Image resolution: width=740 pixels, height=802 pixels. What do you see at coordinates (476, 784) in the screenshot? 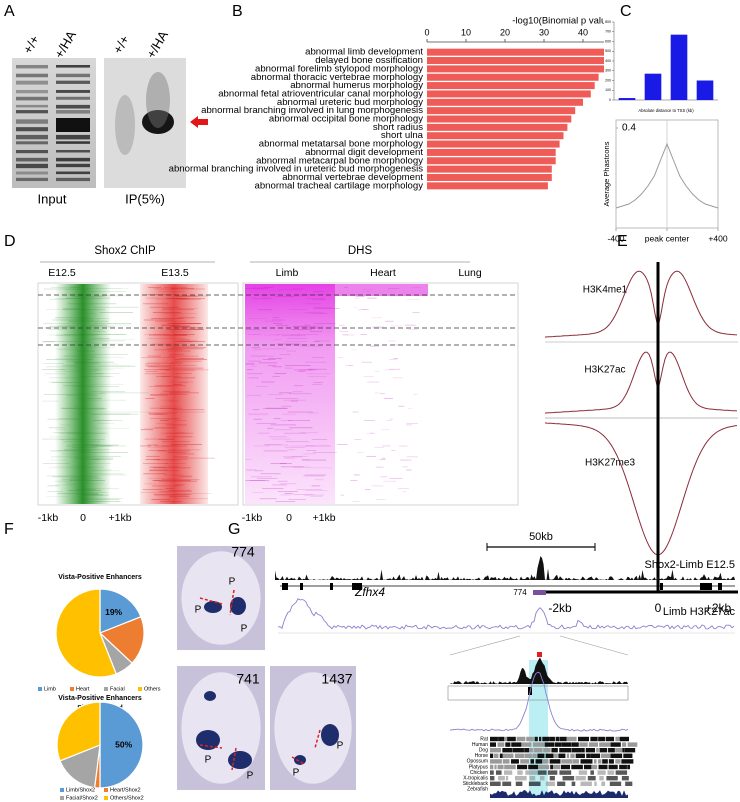
I see `species-label: Stickleback` at bounding box center [476, 784].